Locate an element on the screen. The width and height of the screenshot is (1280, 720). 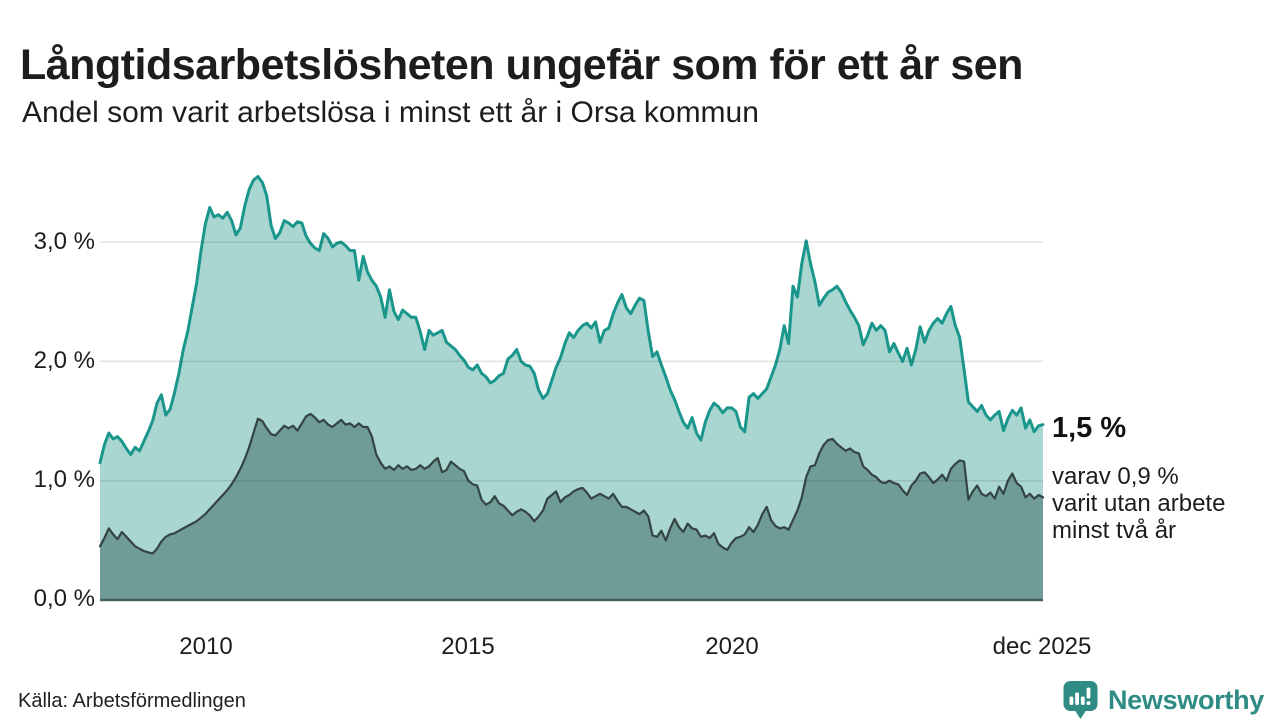
x-axis-tick-label-2015: 2015 is located at coordinates (468, 646).